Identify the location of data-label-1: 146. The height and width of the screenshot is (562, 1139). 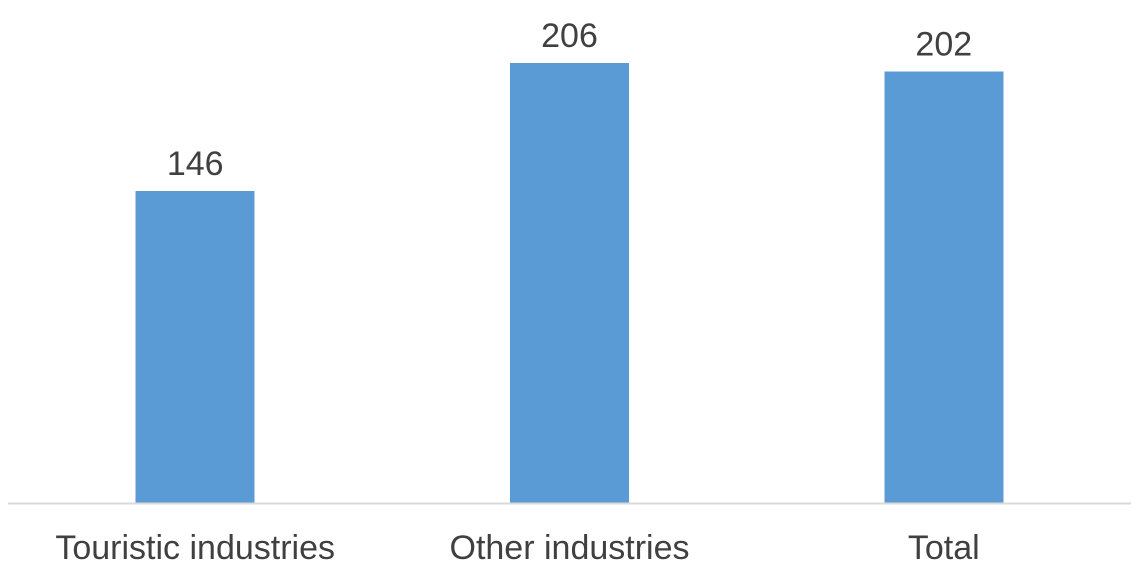
(195, 164).